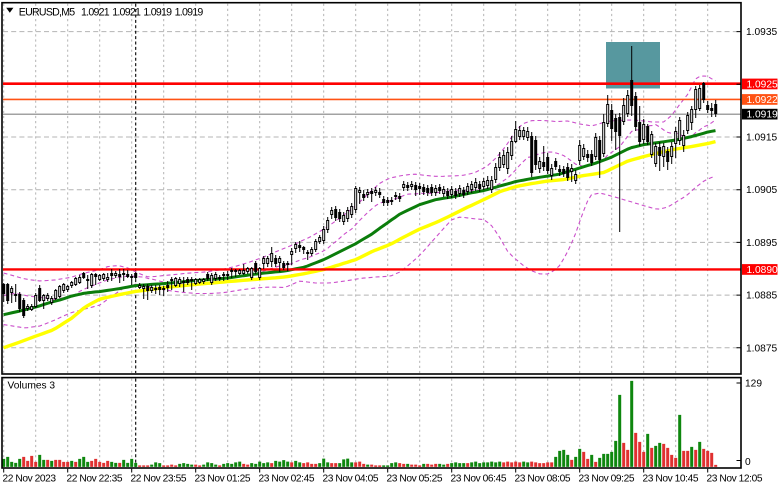 The height and width of the screenshot is (494, 781). Describe the element at coordinates (761, 138) in the screenshot. I see `svg-text: 1.0915` at that location.